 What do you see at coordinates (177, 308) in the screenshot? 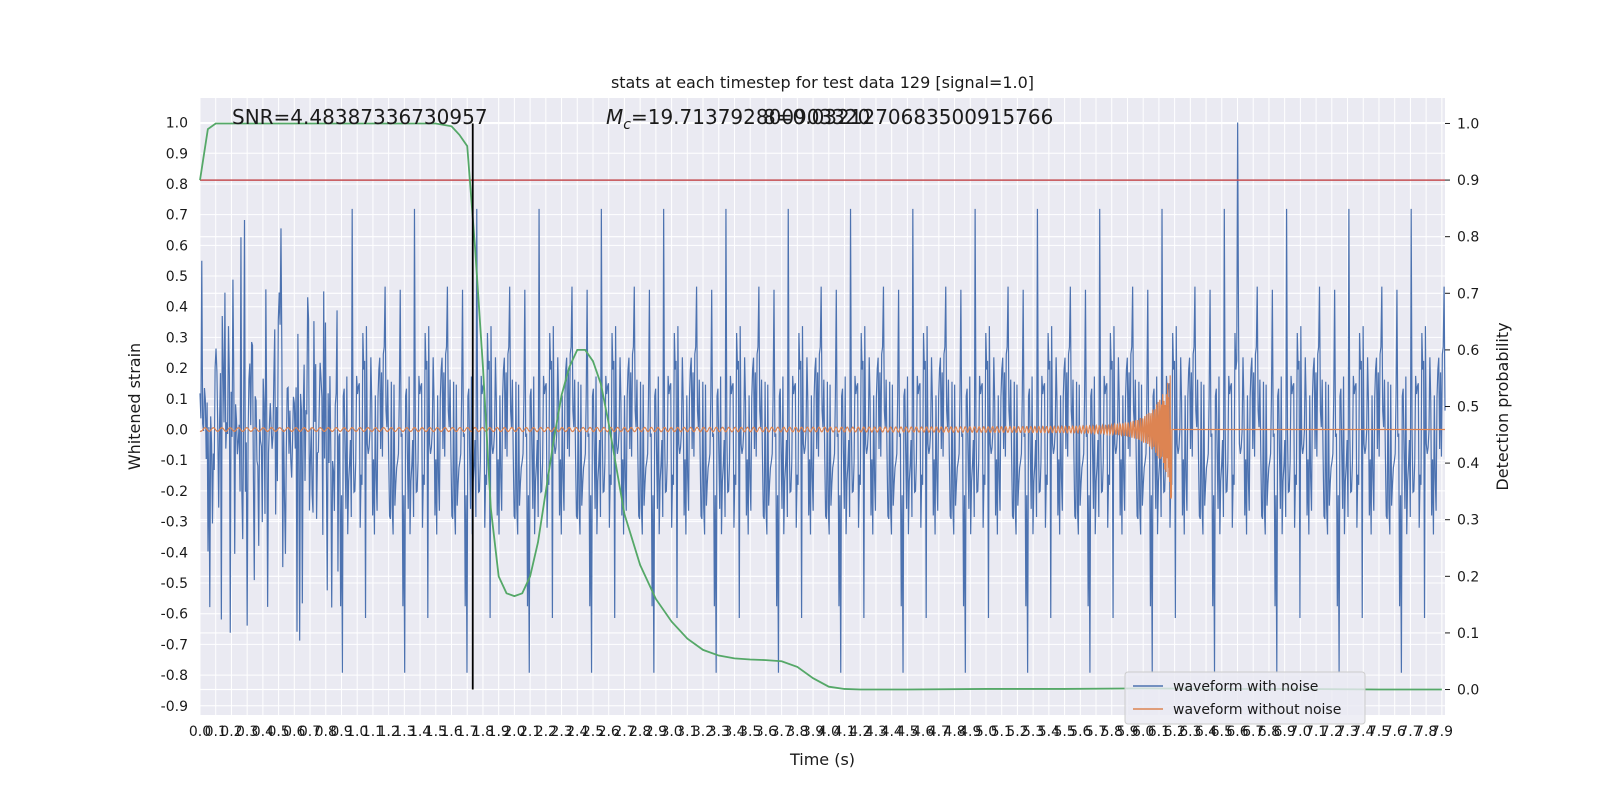
I see `y-tick-label-left: 0.4` at bounding box center [177, 308].